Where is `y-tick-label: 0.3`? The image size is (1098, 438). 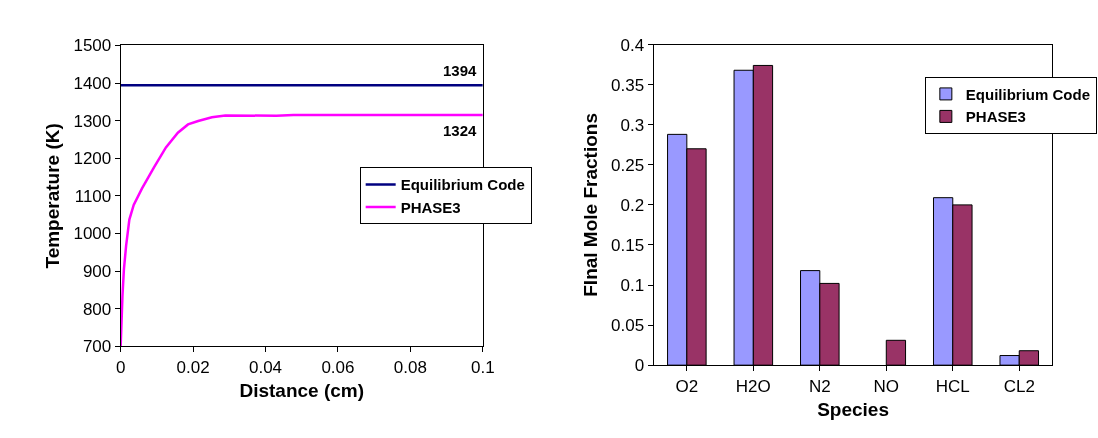
y-tick-label: 0.3 is located at coordinates (632, 125).